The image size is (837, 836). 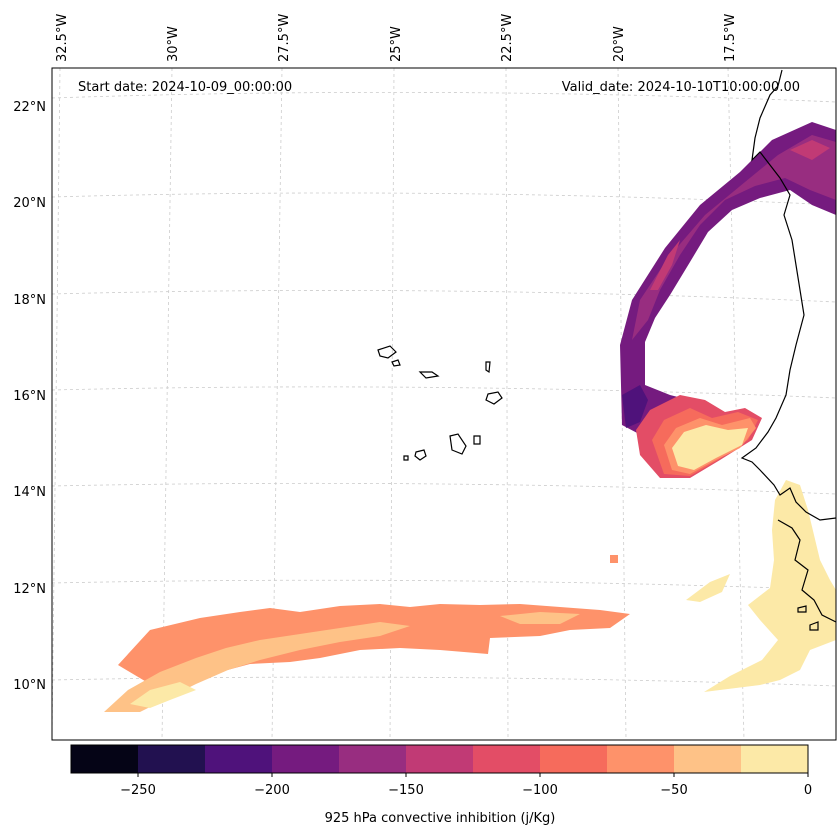 What do you see at coordinates (488, 367) in the screenshot?
I see `island-sal` at bounding box center [488, 367].